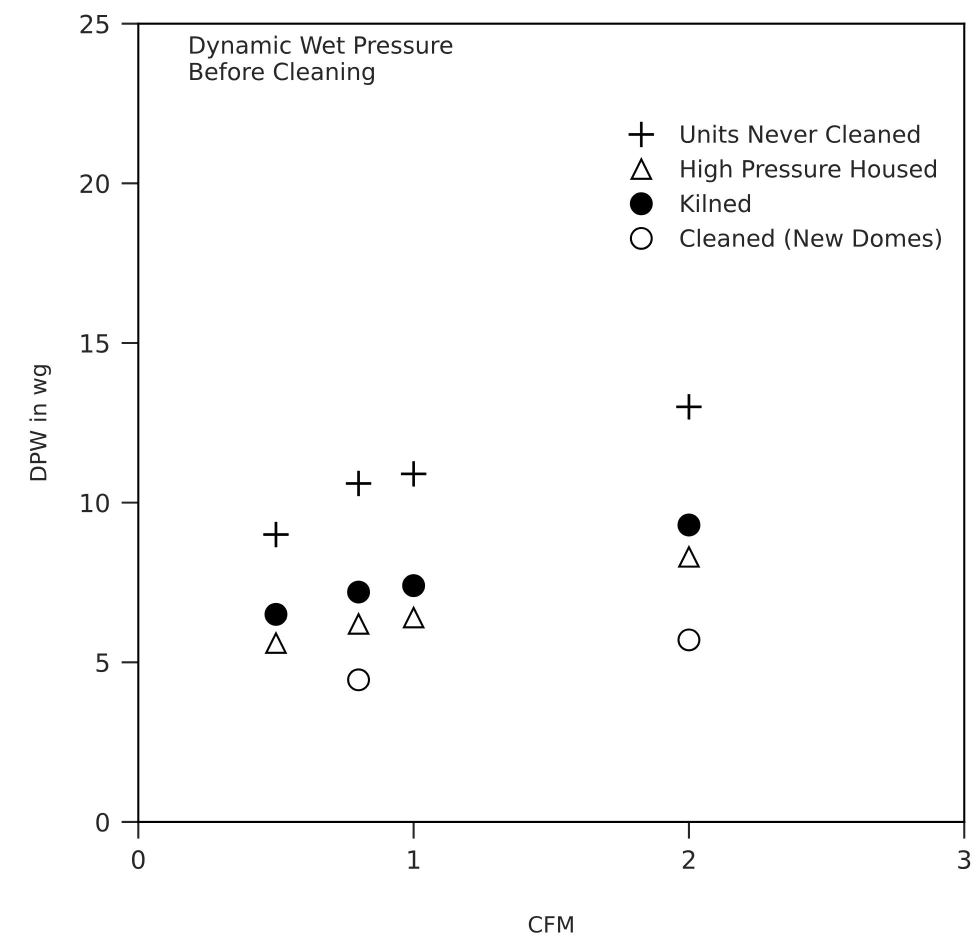 Image resolution: width=974 pixels, height=948 pixels. Describe the element at coordinates (40, 422) in the screenshot. I see `y-axis-title: DPW in wg` at that location.